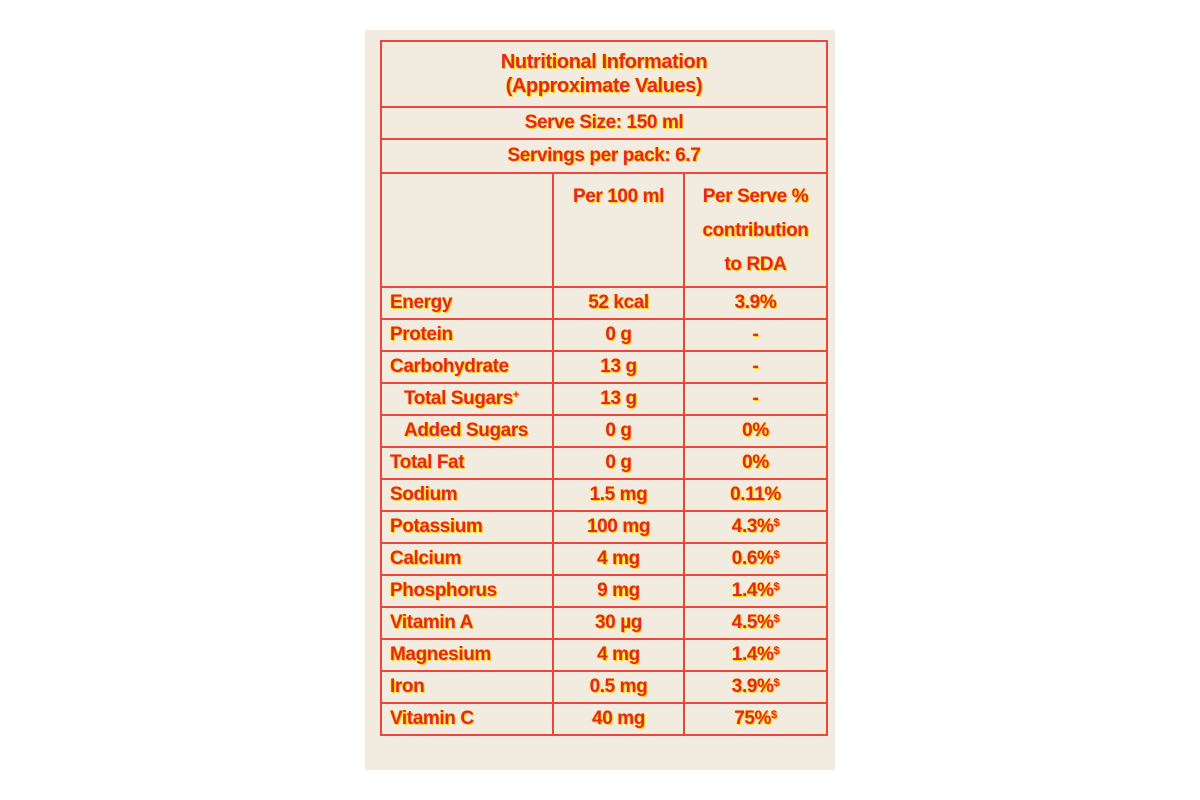 Image resolution: width=1200 pixels, height=800 pixels. I want to click on nutrient-row: Protein 0 g-, so click(604, 335).